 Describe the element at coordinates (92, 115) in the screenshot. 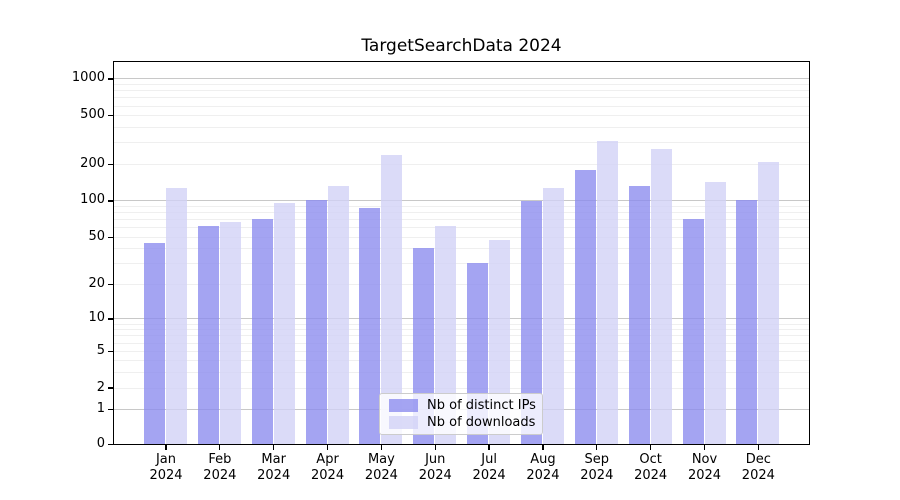

I see `y-axis-tick-label: 500` at that location.